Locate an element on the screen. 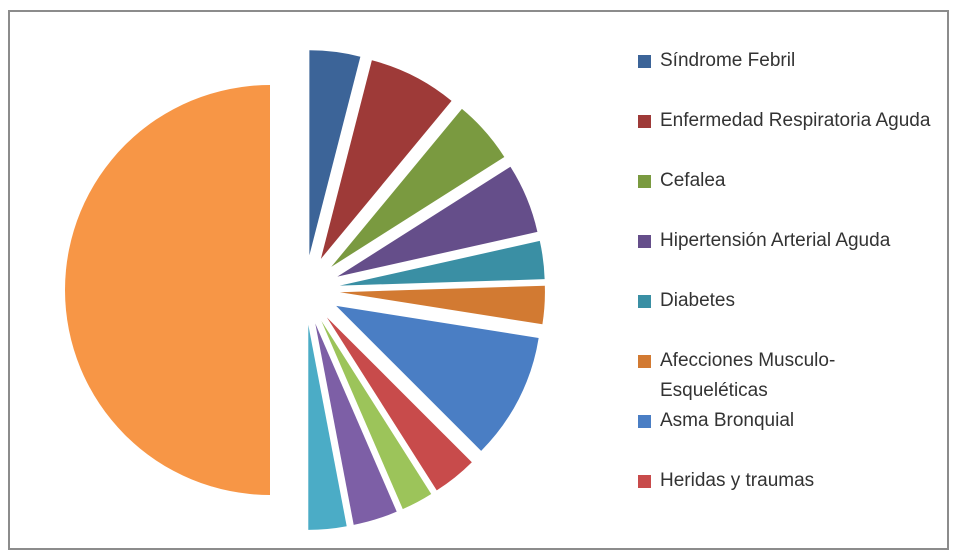  legend-label: Diabetes is located at coordinates (697, 300).